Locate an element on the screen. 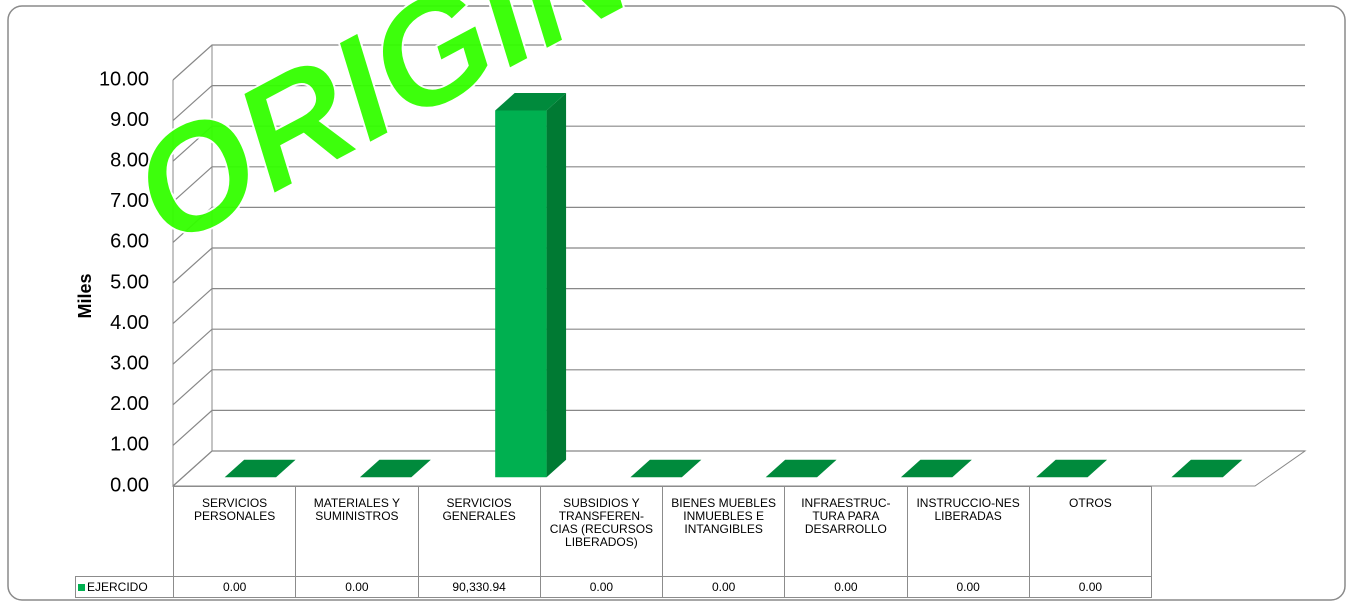 This screenshot has height=606, width=1356. y-tick-label: 2.00 is located at coordinates (129, 404).